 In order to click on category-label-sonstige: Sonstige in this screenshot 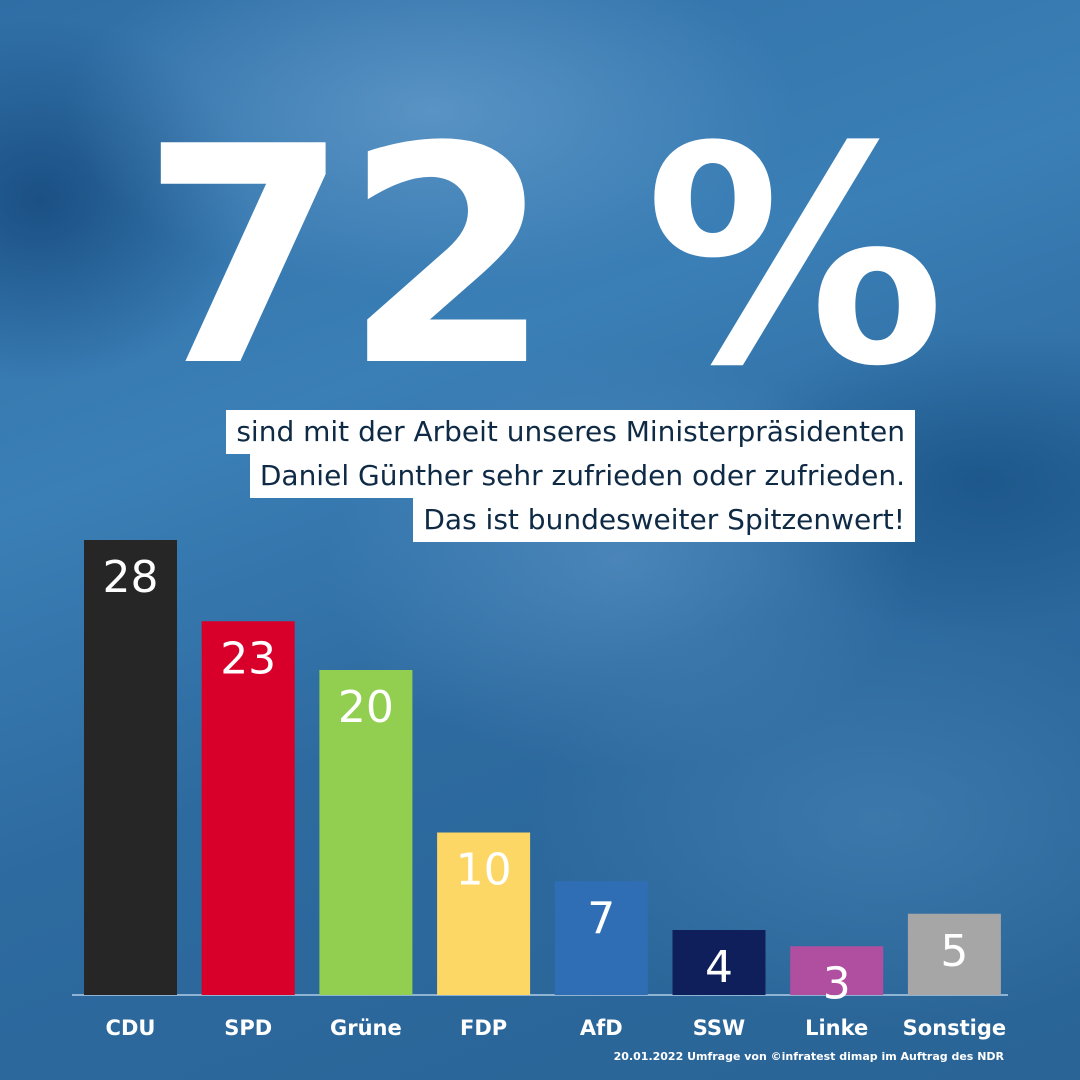, I will do `click(955, 1028)`.